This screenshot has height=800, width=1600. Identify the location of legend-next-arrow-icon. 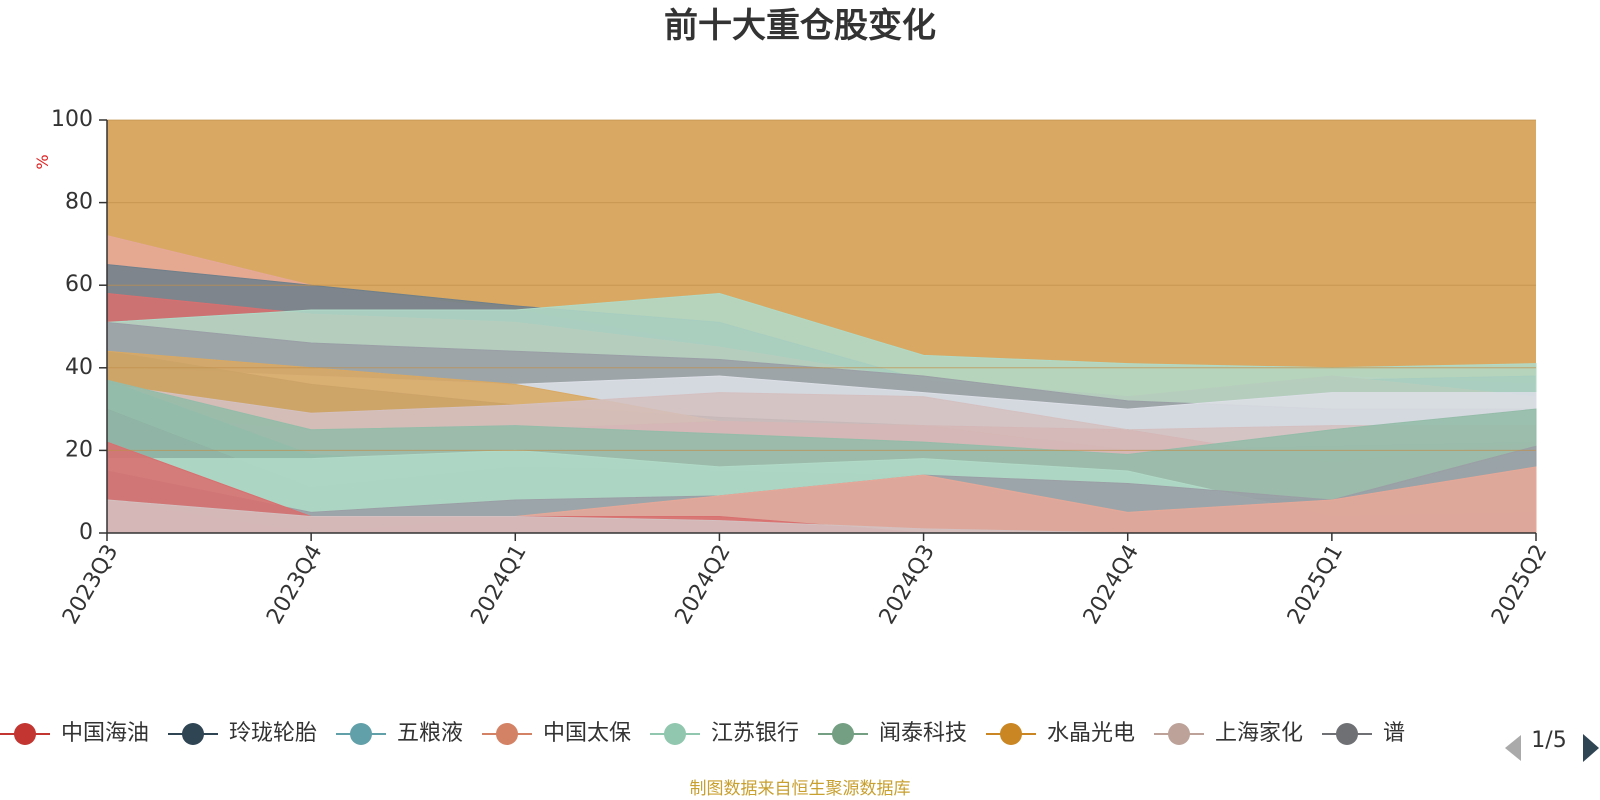
(1591, 748).